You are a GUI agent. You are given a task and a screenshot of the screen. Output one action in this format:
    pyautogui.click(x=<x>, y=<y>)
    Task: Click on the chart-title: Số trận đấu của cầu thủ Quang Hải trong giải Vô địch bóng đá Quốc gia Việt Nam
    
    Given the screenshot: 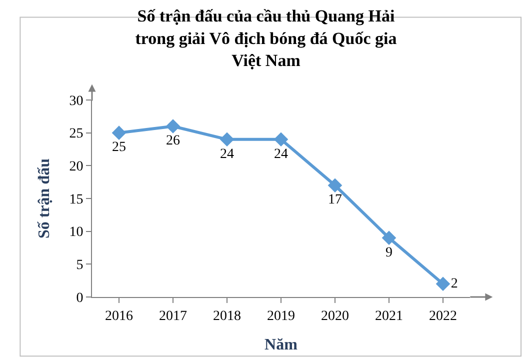 What is the action you would take?
    pyautogui.click(x=266, y=38)
    